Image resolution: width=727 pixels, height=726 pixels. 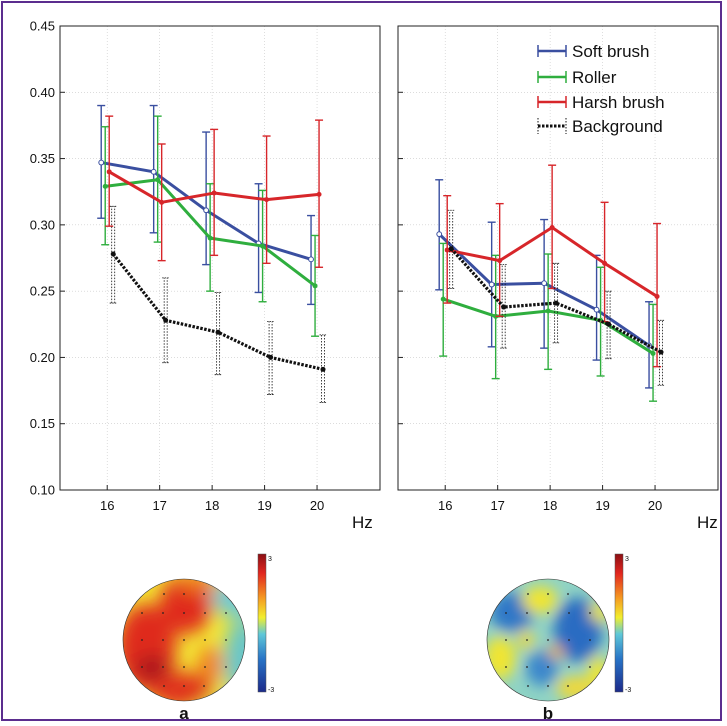 What do you see at coordinates (655, 505) in the screenshot?
I see `x-tick-label-b: 20` at bounding box center [655, 505].